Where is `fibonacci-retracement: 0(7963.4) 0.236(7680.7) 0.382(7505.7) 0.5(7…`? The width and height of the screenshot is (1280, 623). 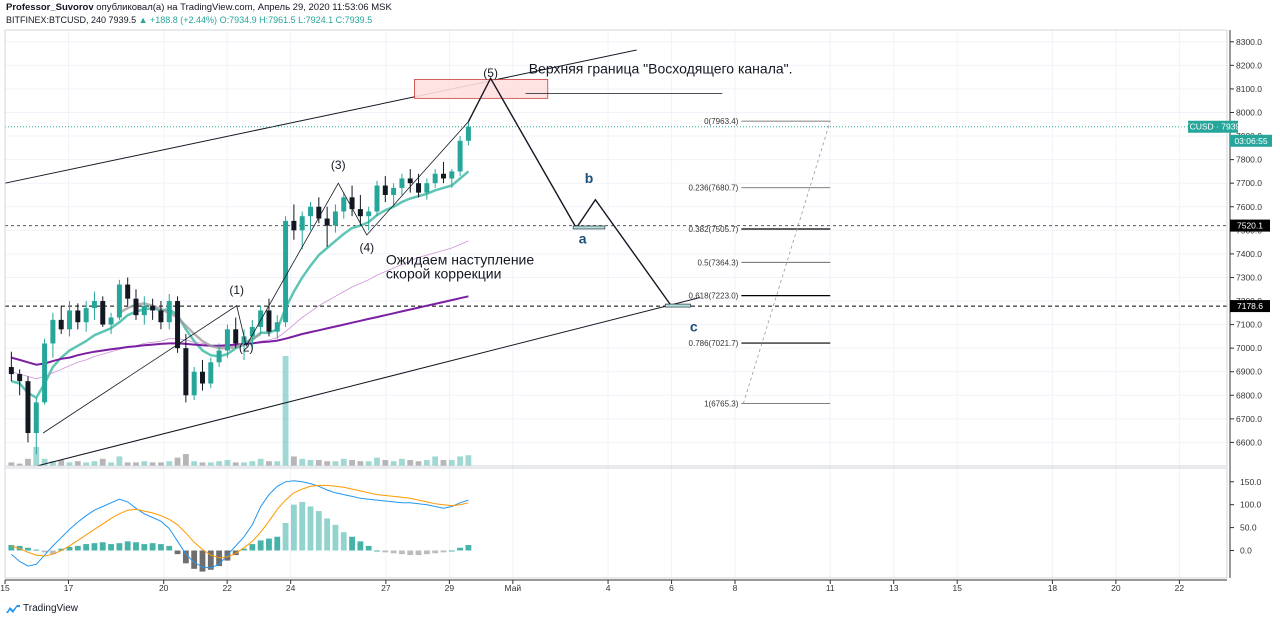 fibonacci-retracement: 0(7963.4) 0.236(7680.7) 0.382(7505.7) 0.5(7… is located at coordinates (760, 262).